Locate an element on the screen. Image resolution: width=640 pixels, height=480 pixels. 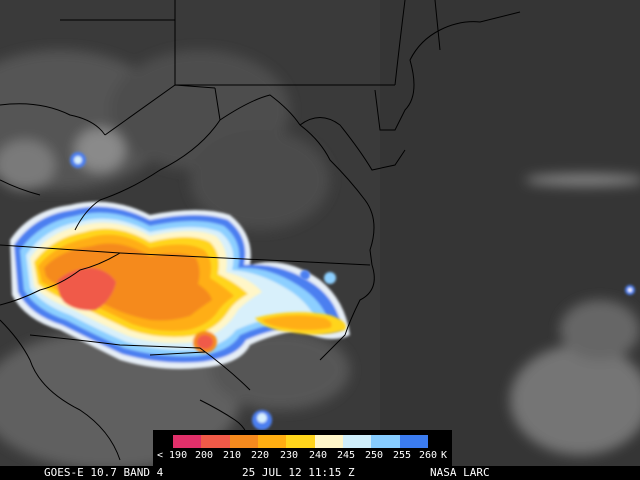
colorbar-label: < 190 is located at coordinates (172, 455).